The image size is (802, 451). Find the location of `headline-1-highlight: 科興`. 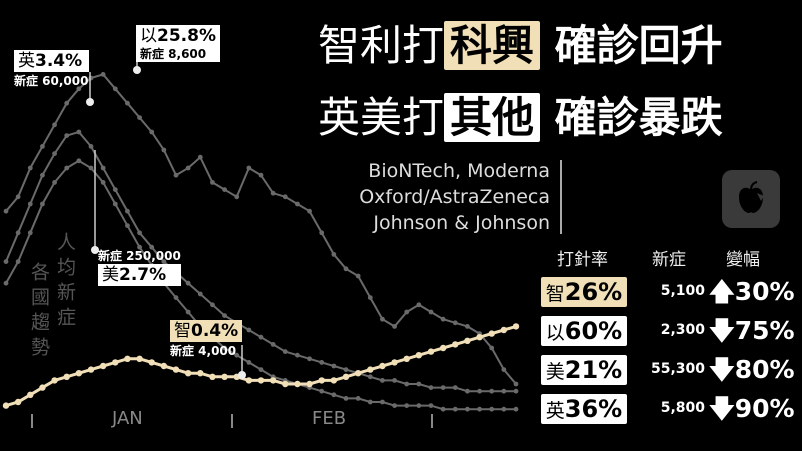

headline-1-highlight: 科興 is located at coordinates (492, 45).